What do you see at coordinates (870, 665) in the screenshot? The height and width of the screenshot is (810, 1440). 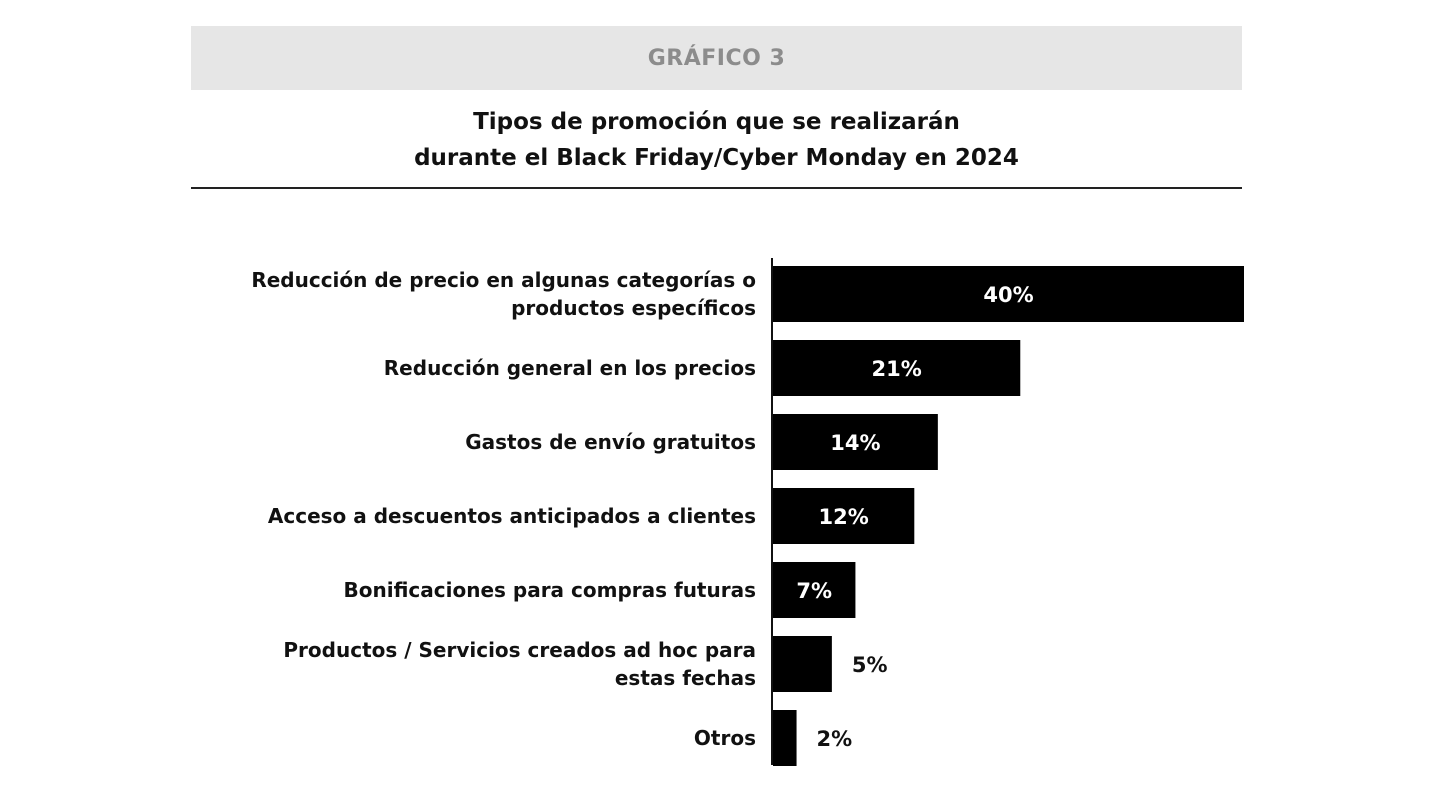 I see `value-label-6: 5%` at bounding box center [870, 665].